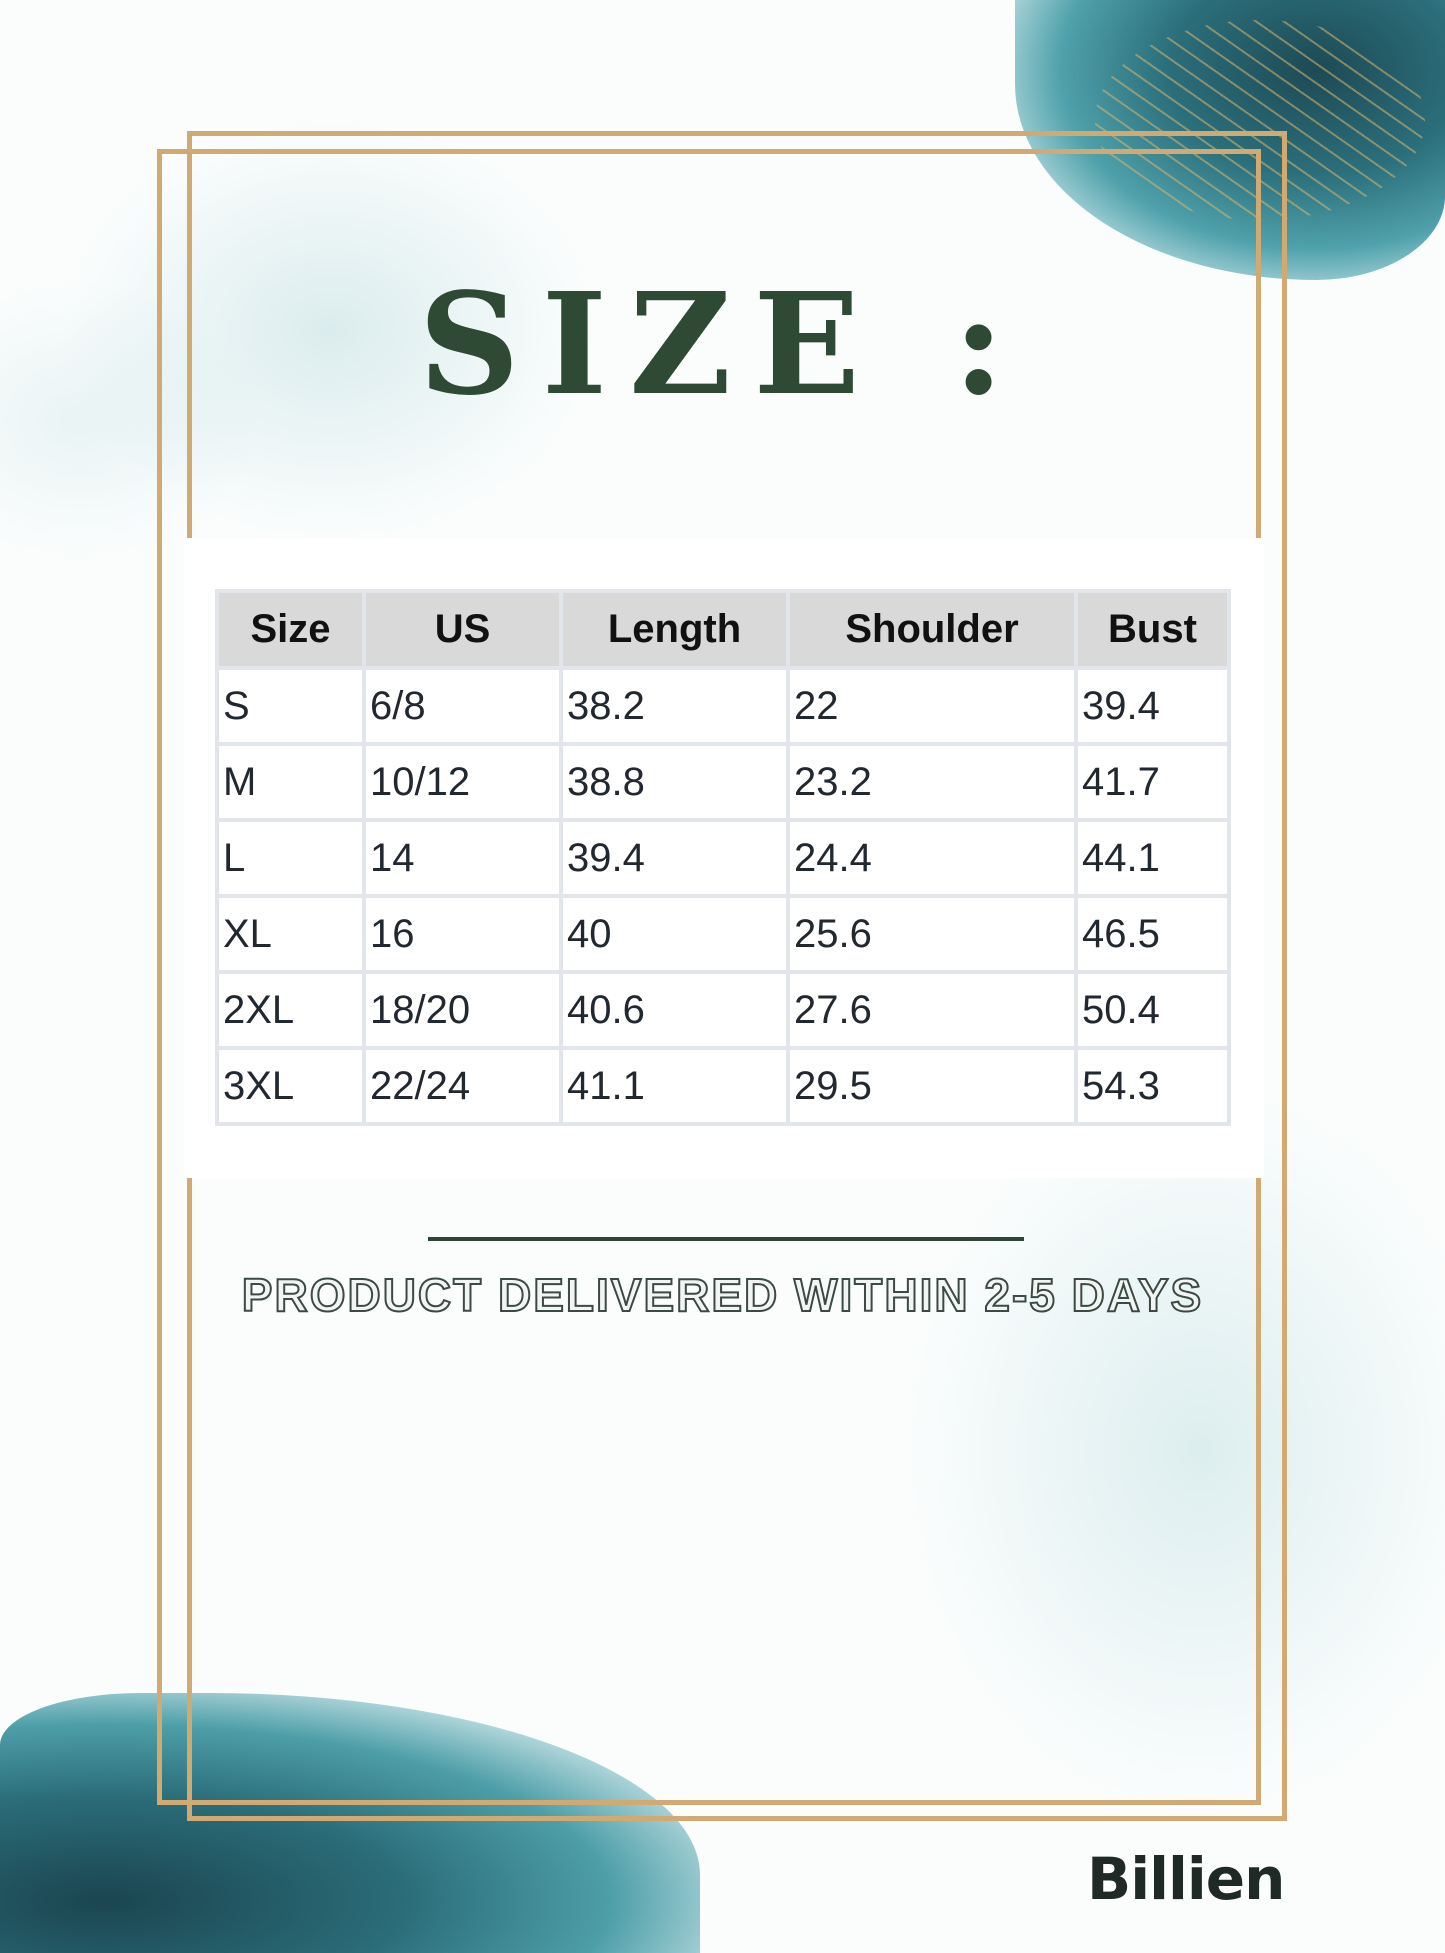 Image resolution: width=1445 pixels, height=1953 pixels. I want to click on brand-logo: Billien, so click(1186, 1879).